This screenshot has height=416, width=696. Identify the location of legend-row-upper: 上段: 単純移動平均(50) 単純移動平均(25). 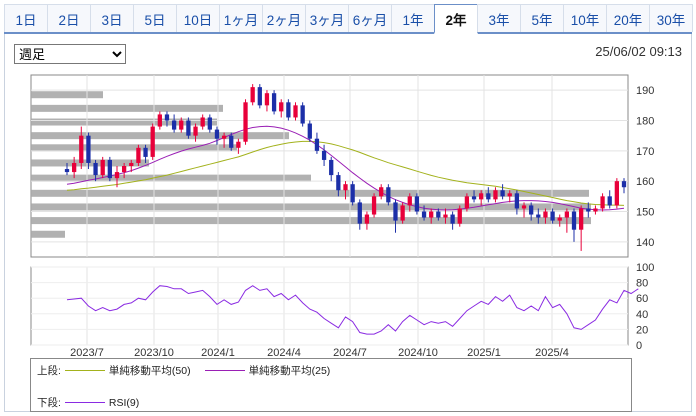
(183, 370).